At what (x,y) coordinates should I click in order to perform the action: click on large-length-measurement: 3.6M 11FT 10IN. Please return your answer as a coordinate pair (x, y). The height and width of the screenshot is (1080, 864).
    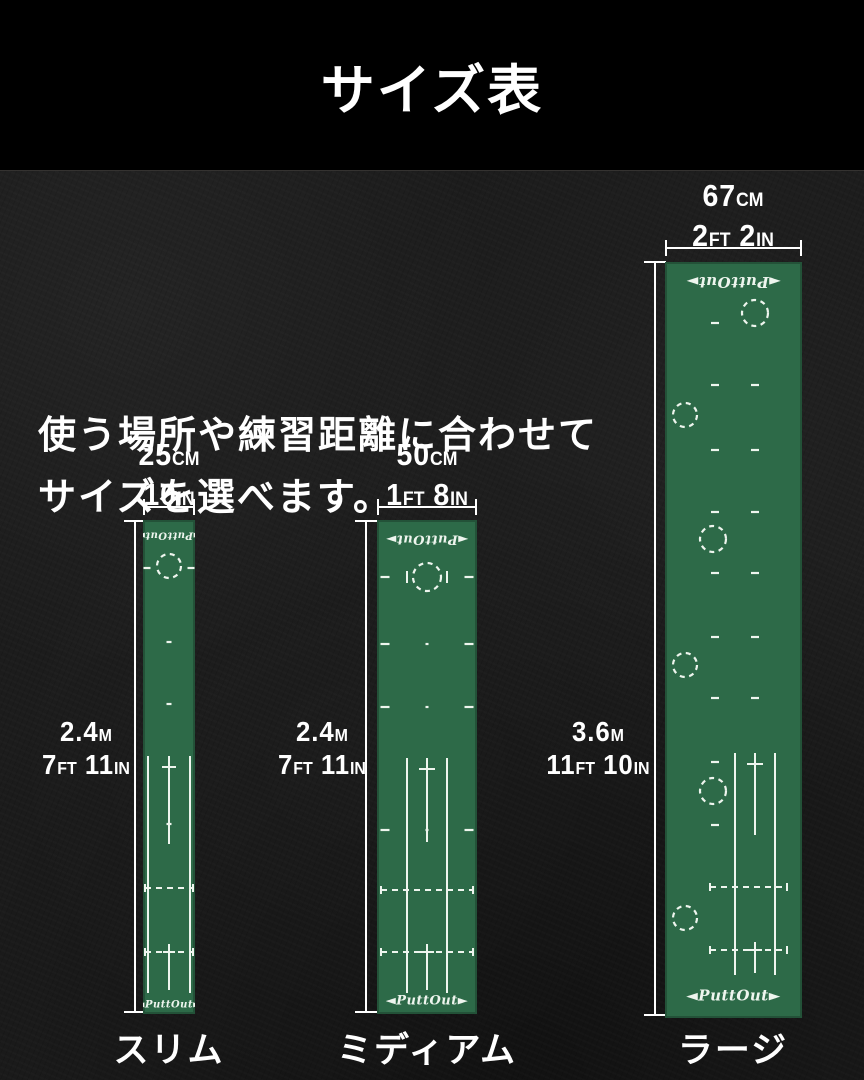
    Looking at the image, I should click on (598, 750).